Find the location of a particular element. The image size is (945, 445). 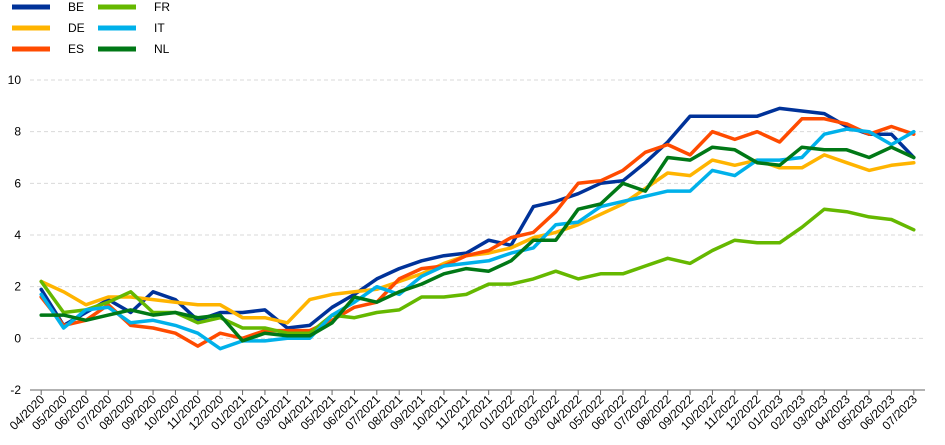

legend-label-be: BE is located at coordinates (76, 7).